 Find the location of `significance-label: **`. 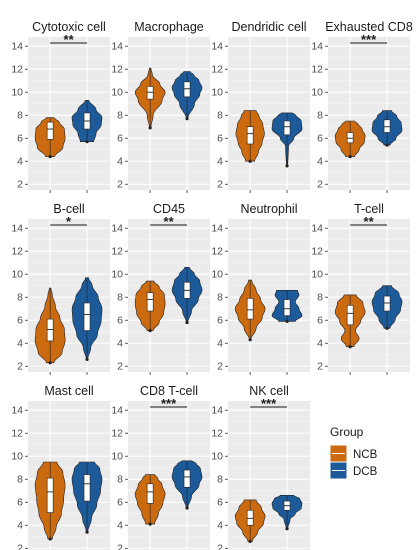

significance-label: ** is located at coordinates (169, 221).